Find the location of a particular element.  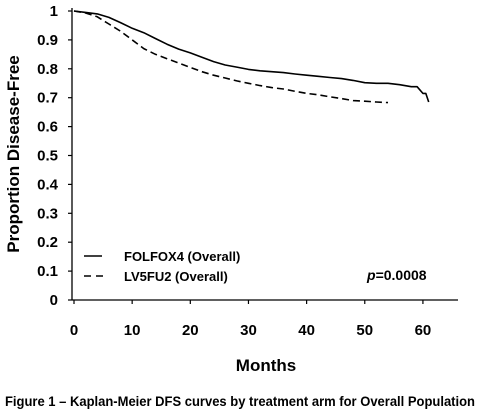

y-tick-label: 0.5 is located at coordinates (47, 156).